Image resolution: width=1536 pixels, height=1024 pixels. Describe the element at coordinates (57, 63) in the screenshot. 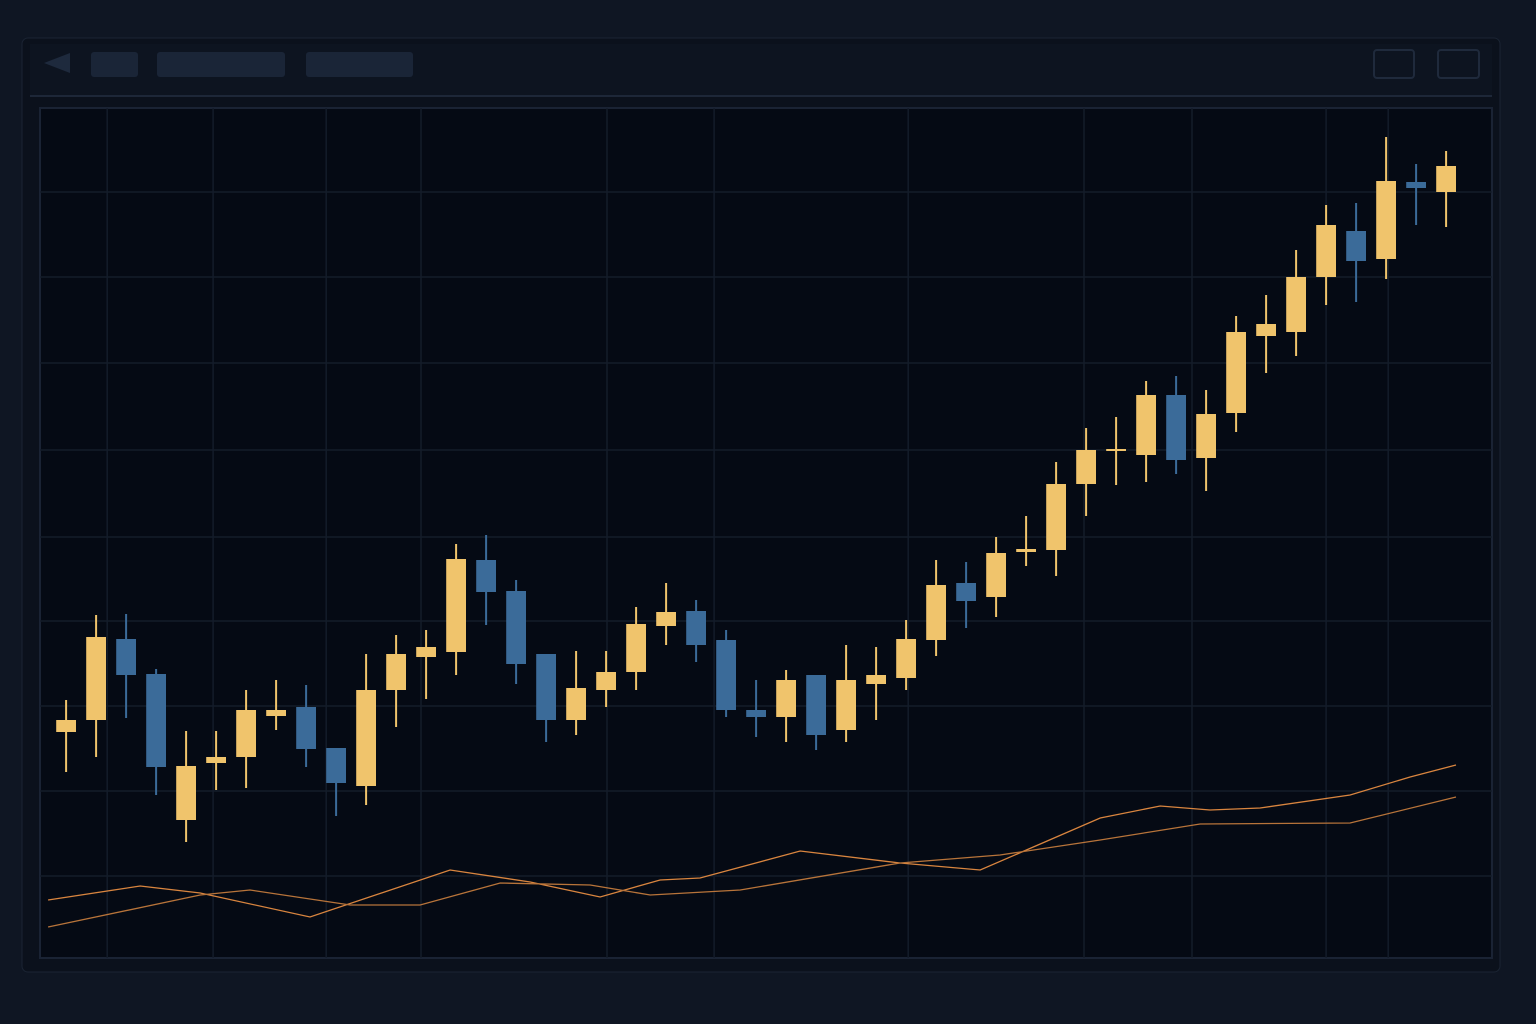

I see `back-button` at that location.